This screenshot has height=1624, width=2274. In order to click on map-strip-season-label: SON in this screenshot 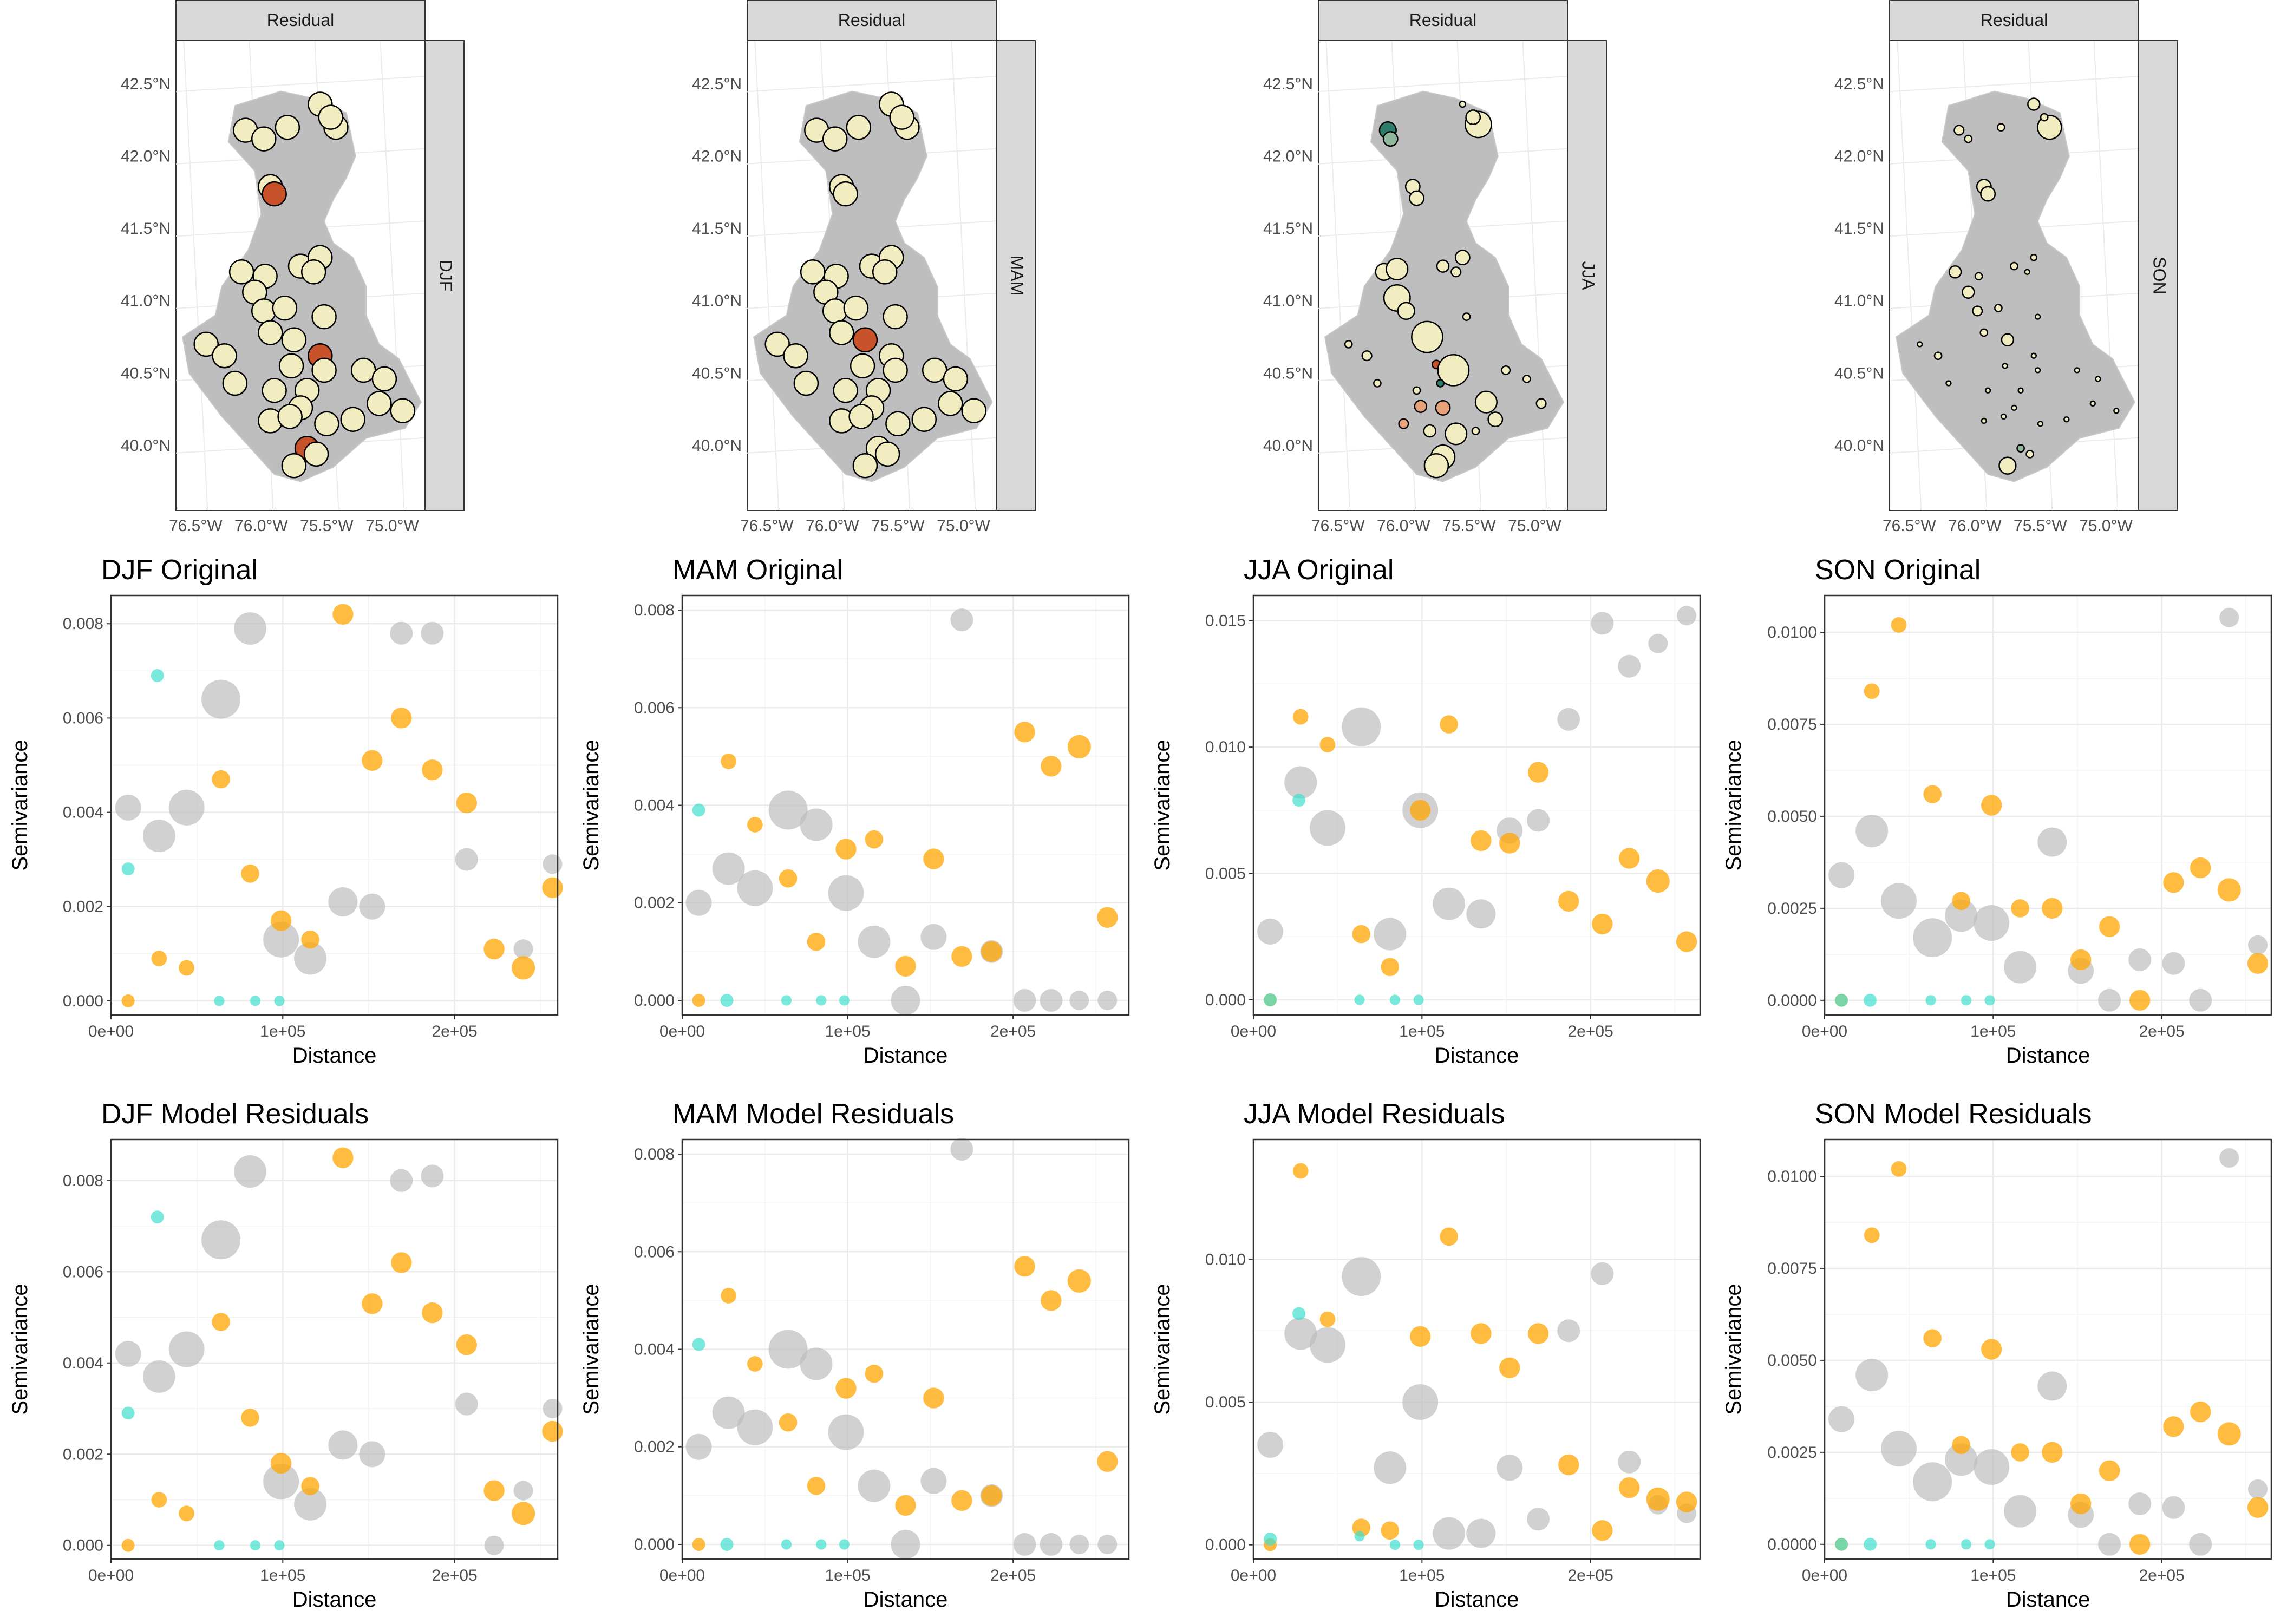, I will do `click(2160, 275)`.